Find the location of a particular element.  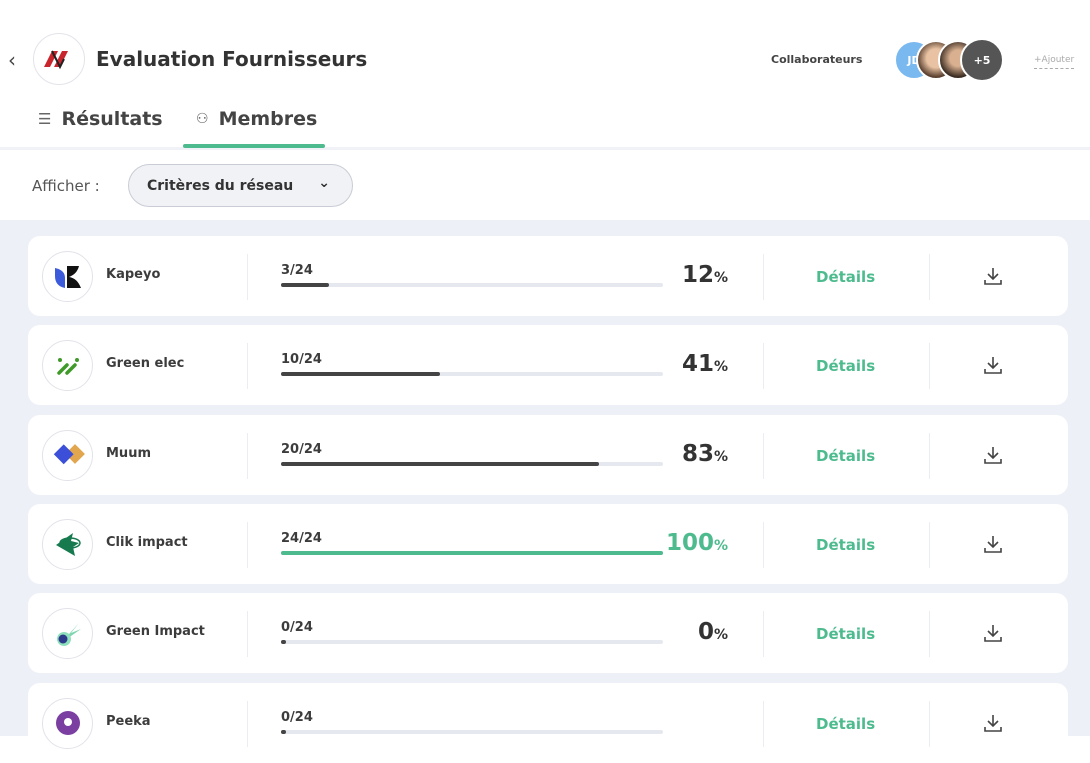

collaborators-label: Collaborateurs is located at coordinates (817, 59).